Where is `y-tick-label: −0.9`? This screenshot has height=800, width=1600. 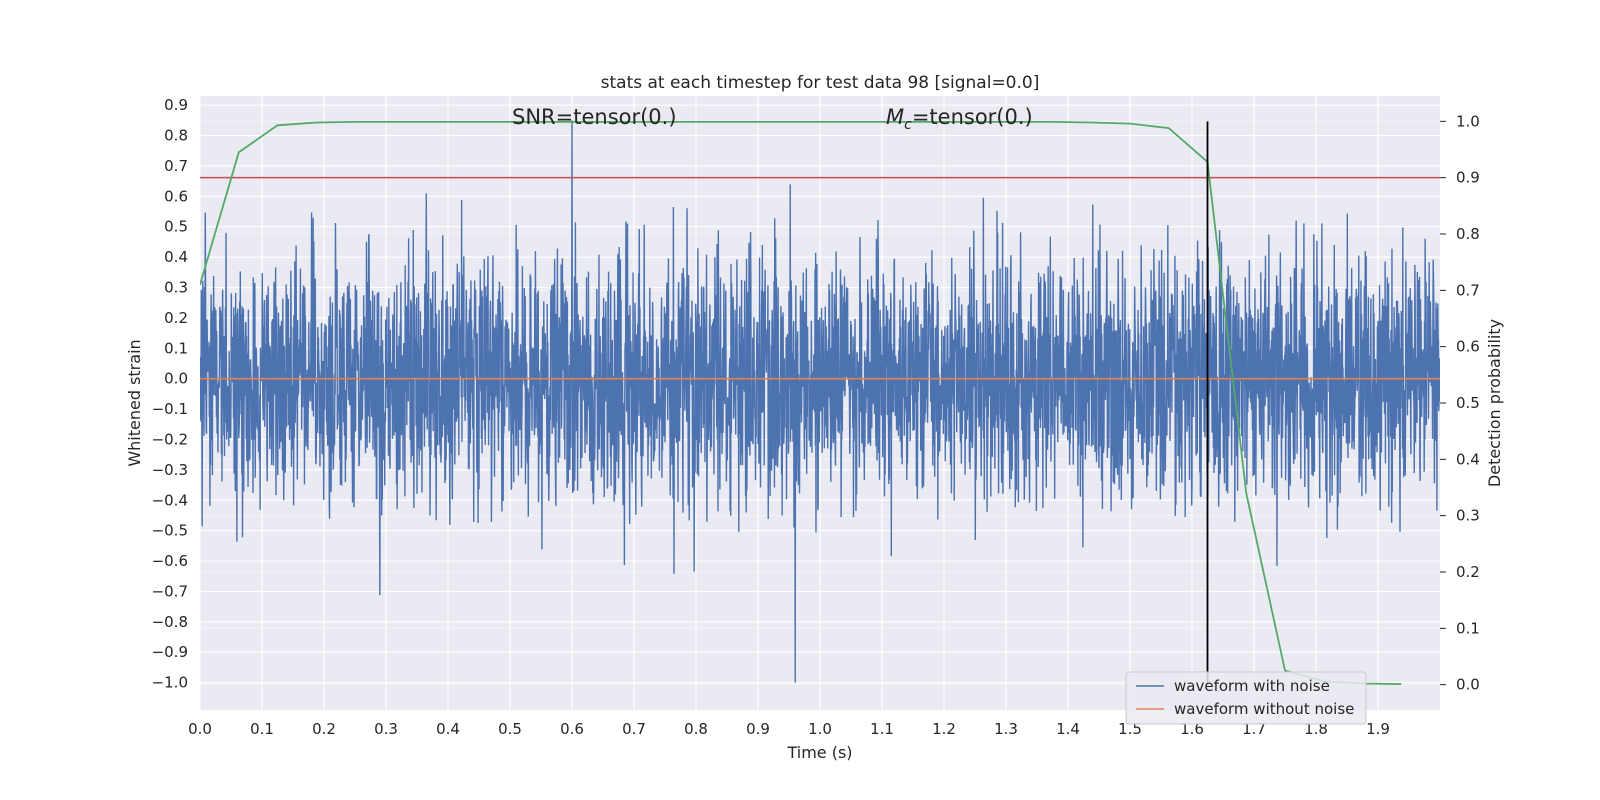
y-tick-label: −0.9 is located at coordinates (170, 652).